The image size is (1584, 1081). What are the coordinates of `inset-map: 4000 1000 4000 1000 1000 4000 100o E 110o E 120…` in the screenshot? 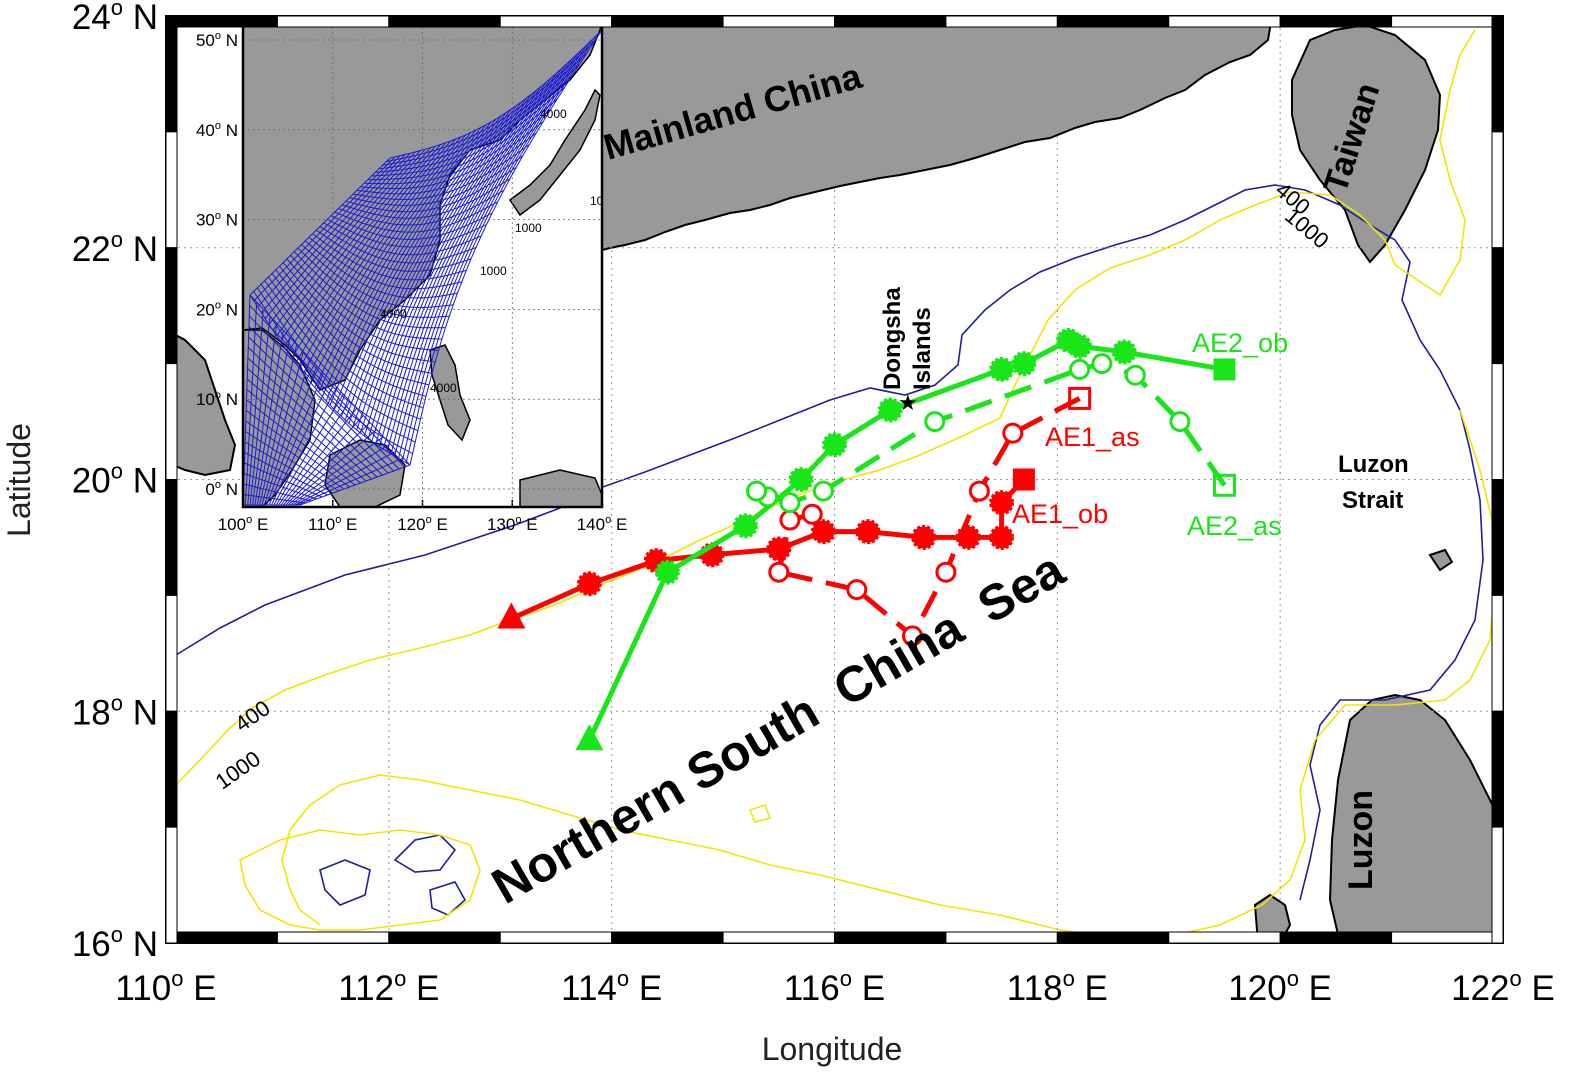 It's located at (411, 277).